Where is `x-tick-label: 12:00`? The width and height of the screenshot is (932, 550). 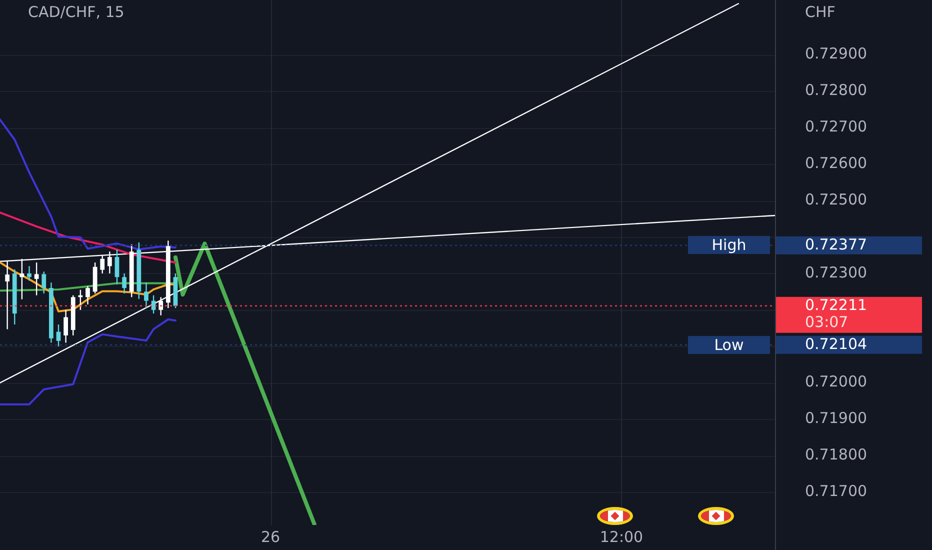
x-tick-label: 12:00 is located at coordinates (622, 537).